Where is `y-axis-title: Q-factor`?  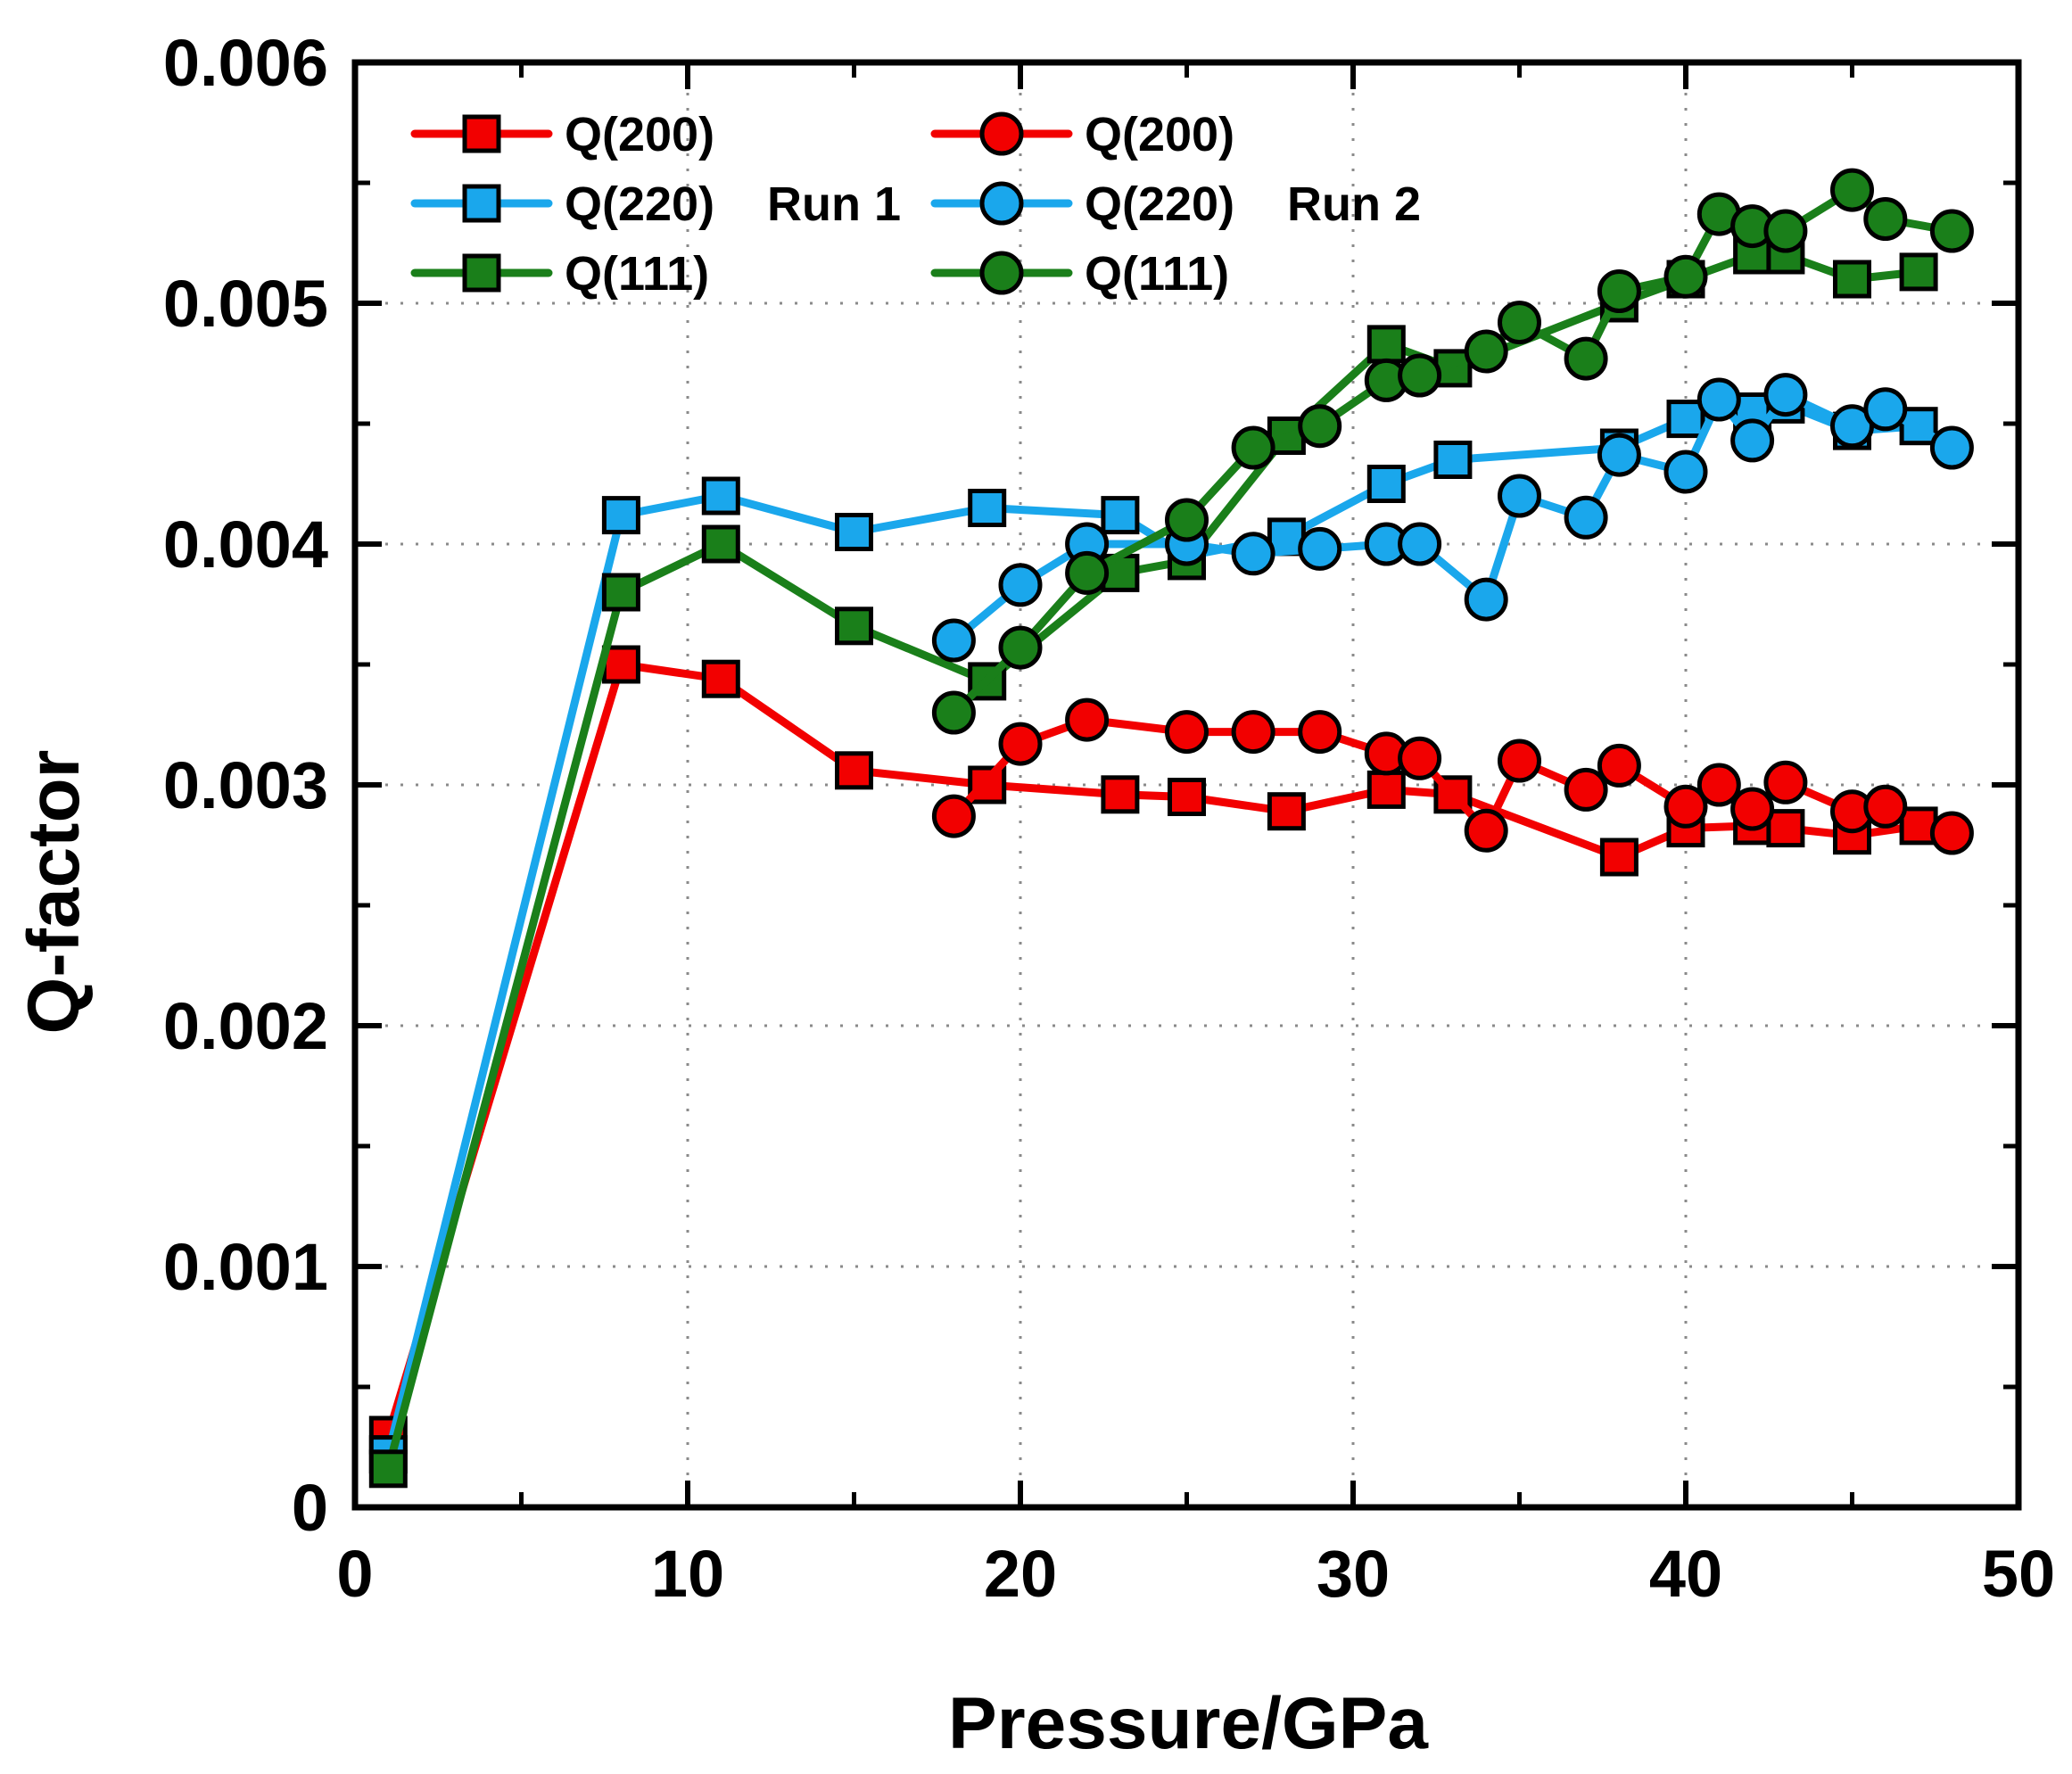
y-axis-title: Q-factor is located at coordinates (54, 893).